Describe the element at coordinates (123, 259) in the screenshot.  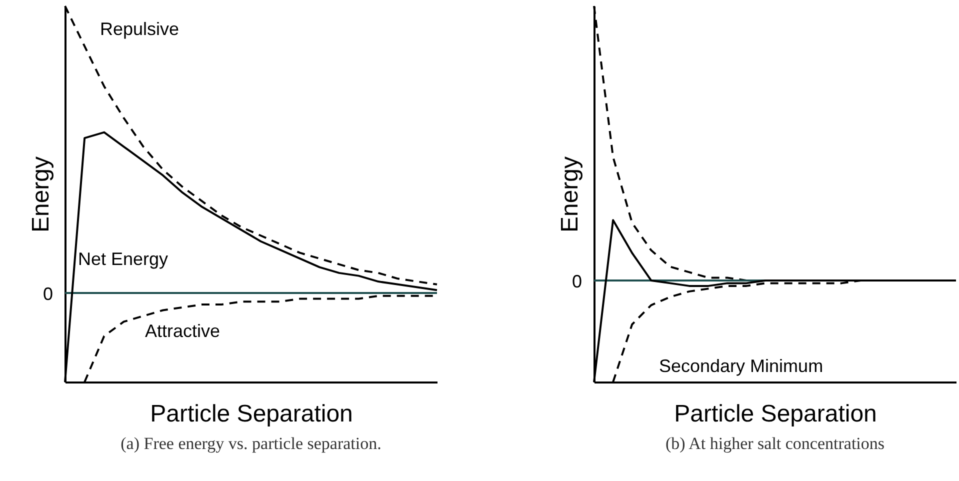
I see `series-label: Net Energy` at that location.